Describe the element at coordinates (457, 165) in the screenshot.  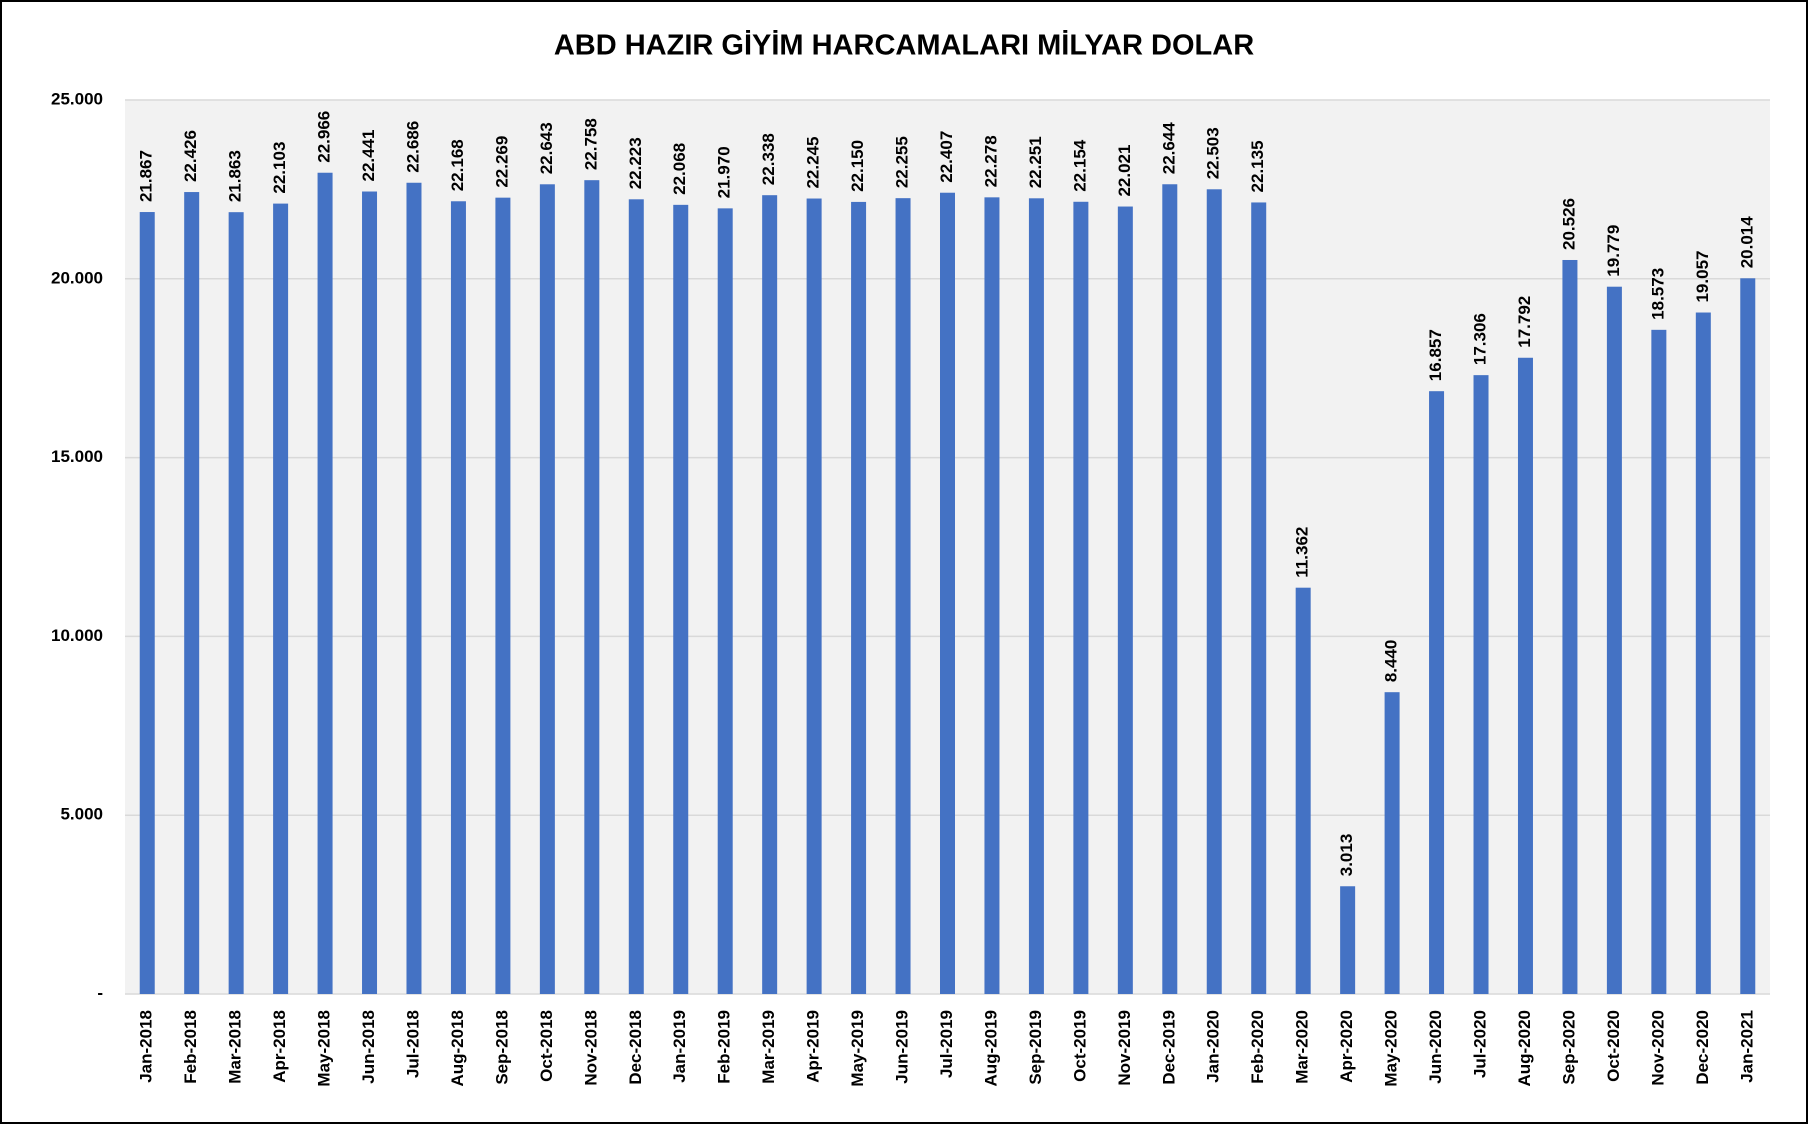
I see `data-label: 22.168` at that location.